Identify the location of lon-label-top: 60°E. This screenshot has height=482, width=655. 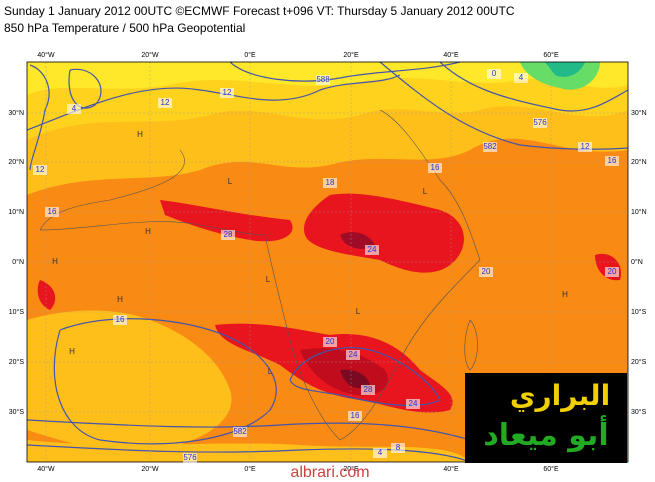
(551, 55).